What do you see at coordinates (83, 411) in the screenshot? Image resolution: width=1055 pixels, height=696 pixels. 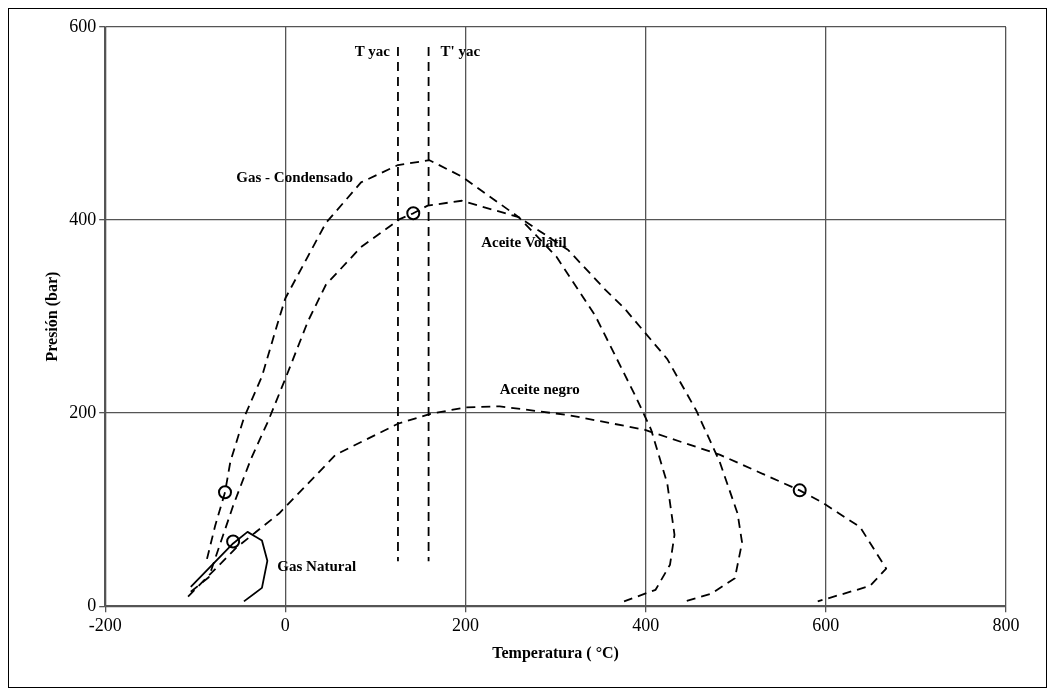 I see `y-tick-label: 200` at bounding box center [83, 411].